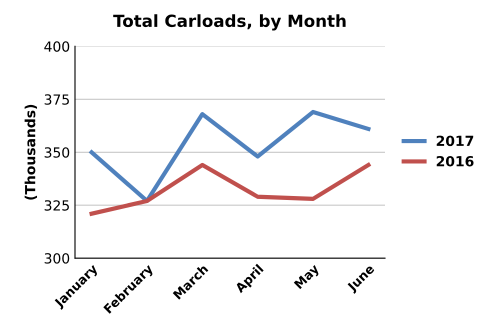 The image size is (500, 331). I want to click on y-tick-label: 375, so click(56, 99).